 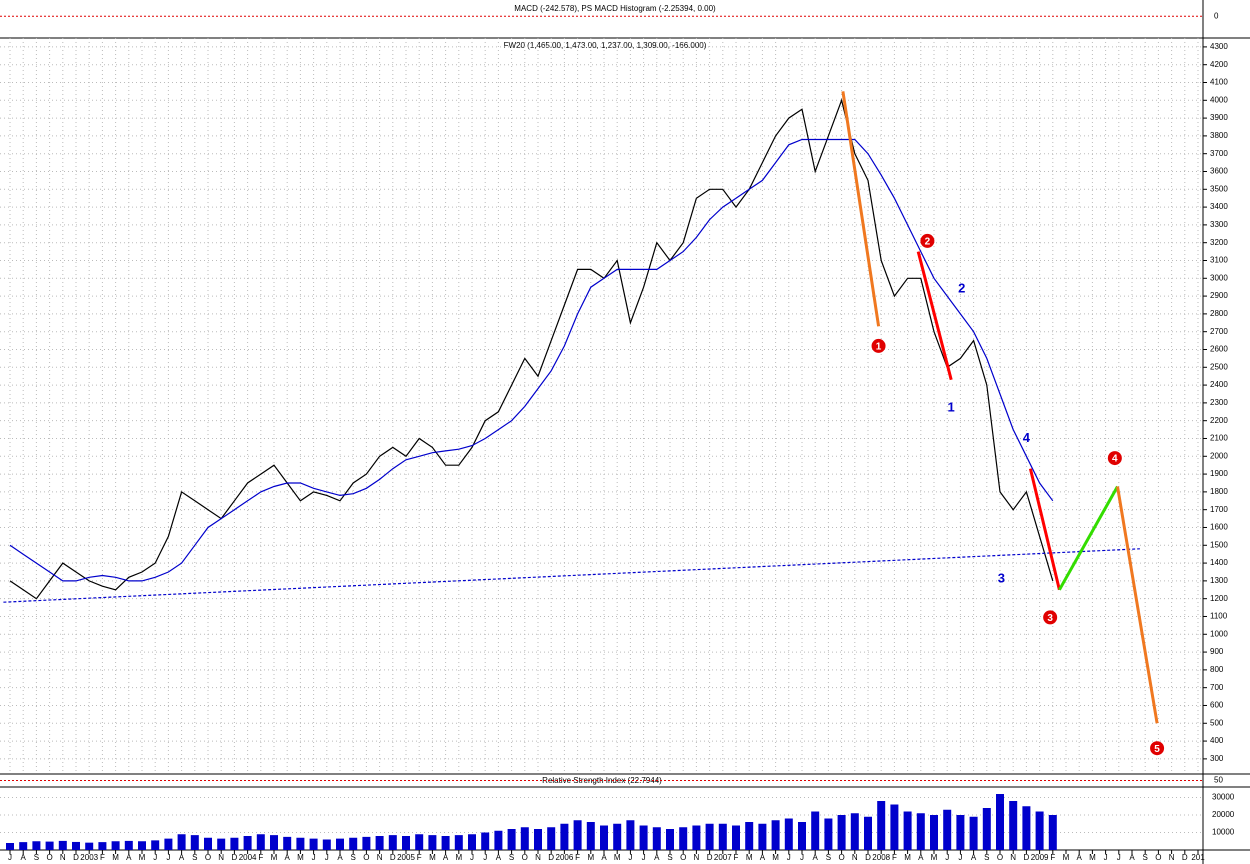 What do you see at coordinates (1219, 580) in the screenshot?
I see `y-tick-label: 1300` at bounding box center [1219, 580].